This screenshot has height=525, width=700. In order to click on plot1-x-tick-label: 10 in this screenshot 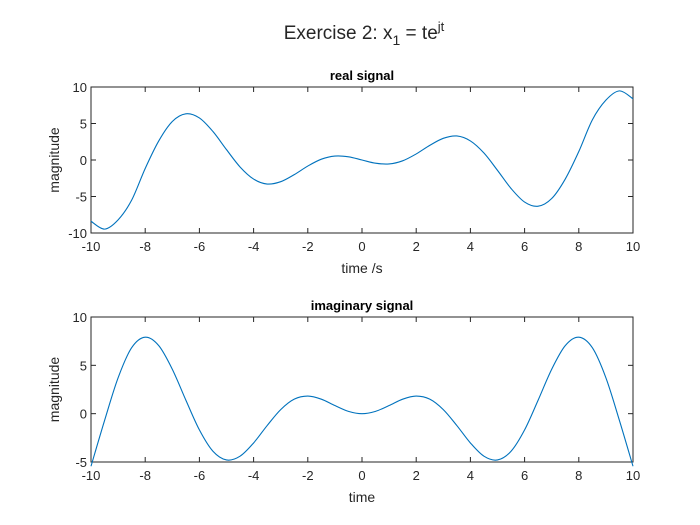, I will do `click(633, 246)`.